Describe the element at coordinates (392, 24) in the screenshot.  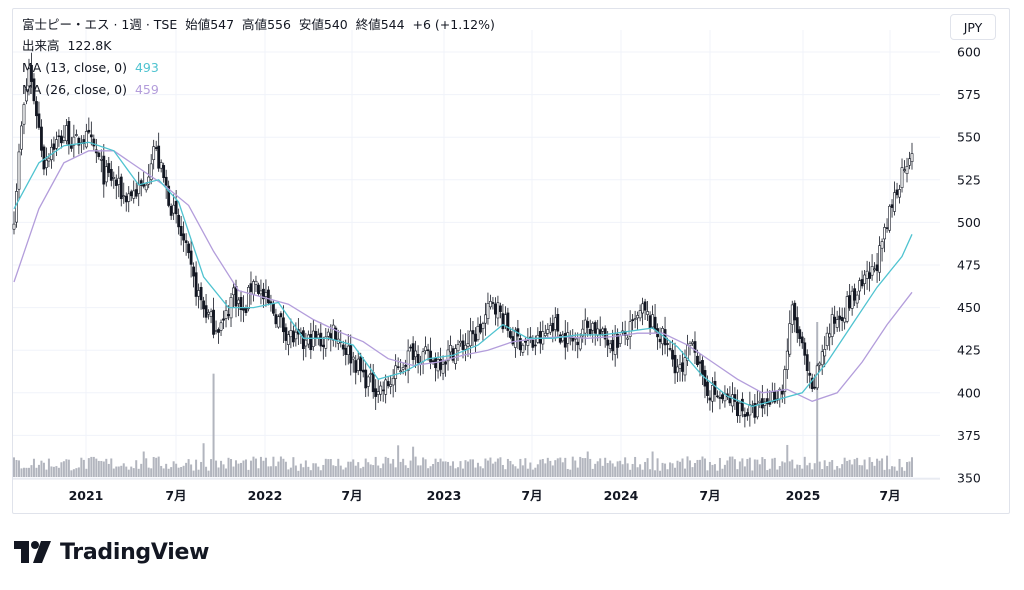
I see `close-value: 544` at that location.